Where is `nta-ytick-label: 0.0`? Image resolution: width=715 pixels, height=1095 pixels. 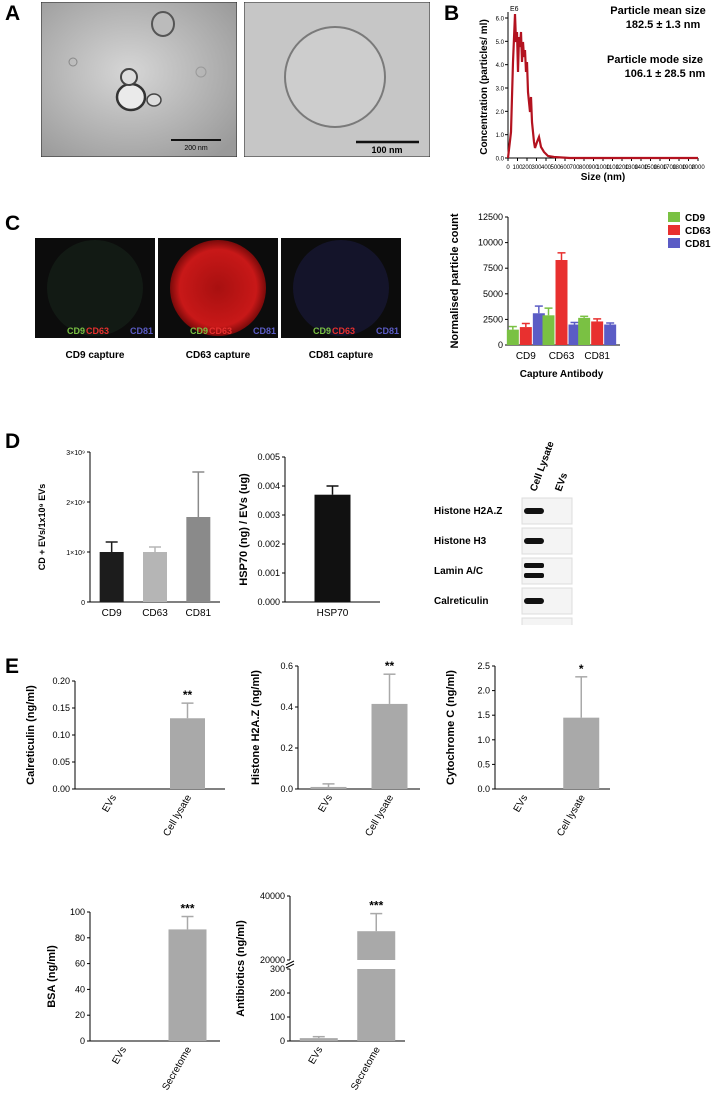
nta-ytick-label: 0.0 is located at coordinates (500, 160).